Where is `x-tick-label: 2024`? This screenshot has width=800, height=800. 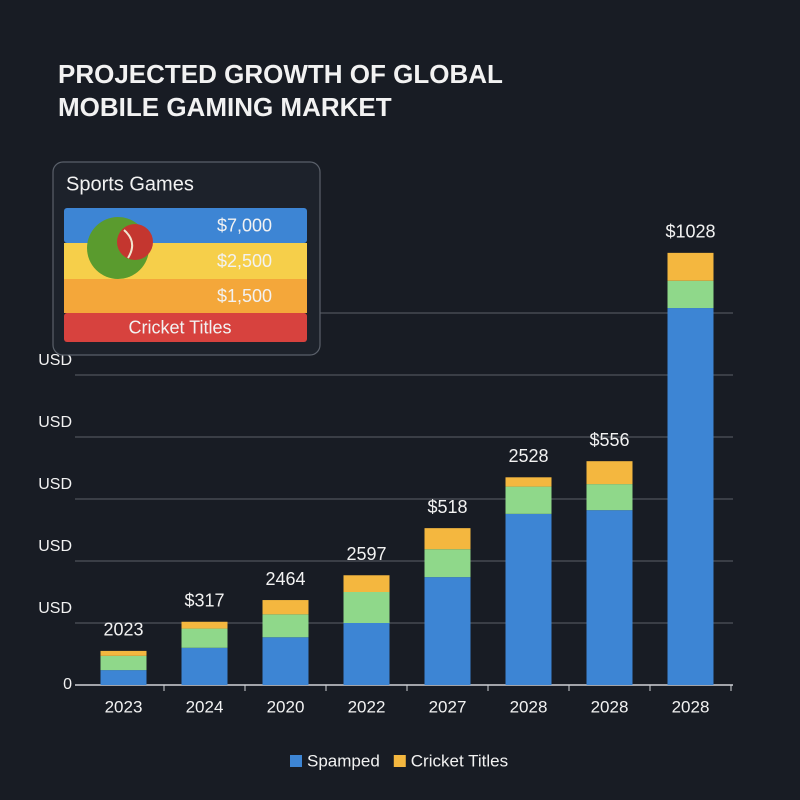 x-tick-label: 2024 is located at coordinates (205, 706).